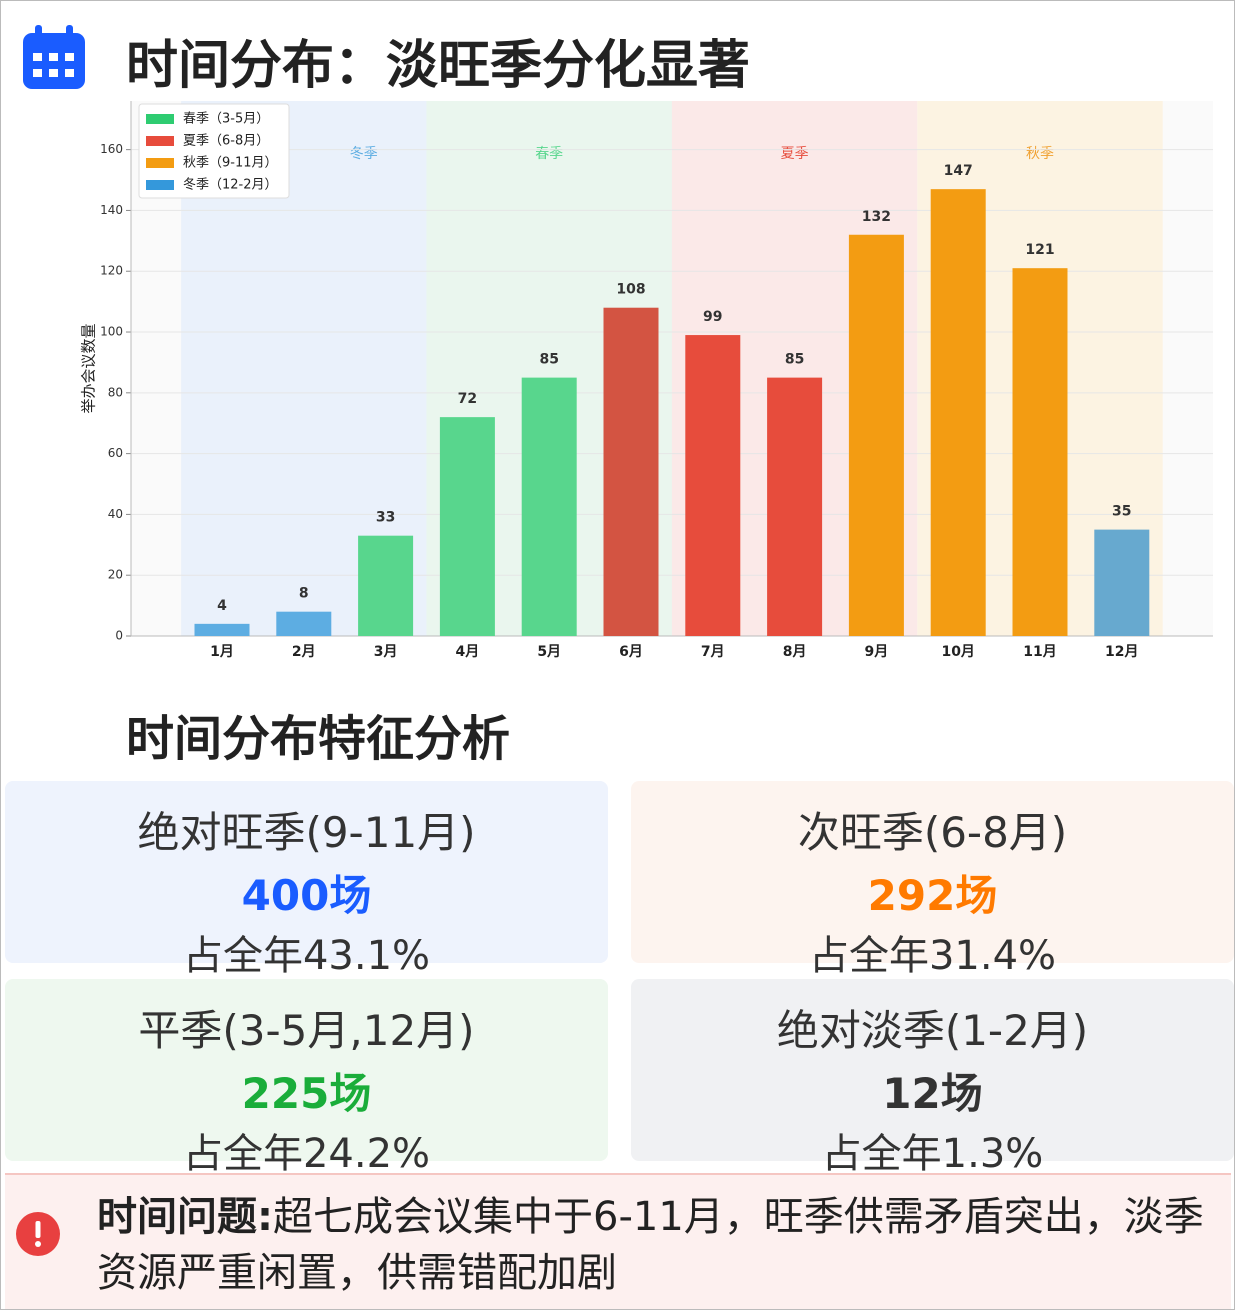 The width and height of the screenshot is (1235, 1310). Describe the element at coordinates (932, 956) in the screenshot. I see `card-share: 占全年31.4%` at that location.